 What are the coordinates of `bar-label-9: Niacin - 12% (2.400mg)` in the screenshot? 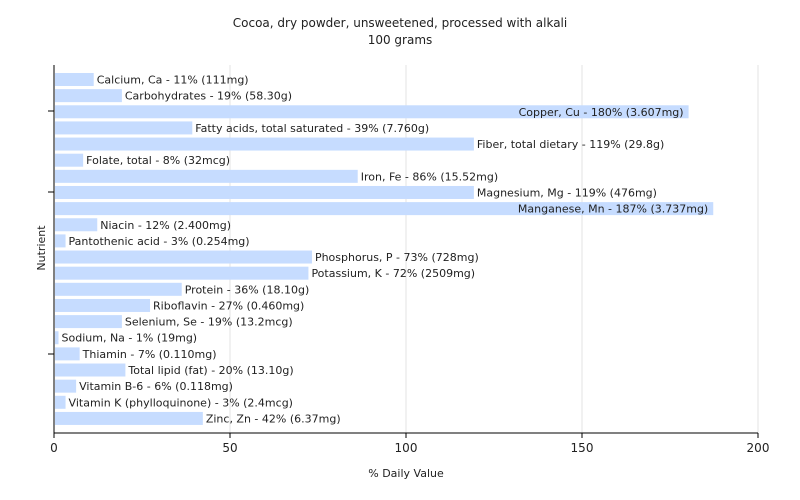 It's located at (165, 225).